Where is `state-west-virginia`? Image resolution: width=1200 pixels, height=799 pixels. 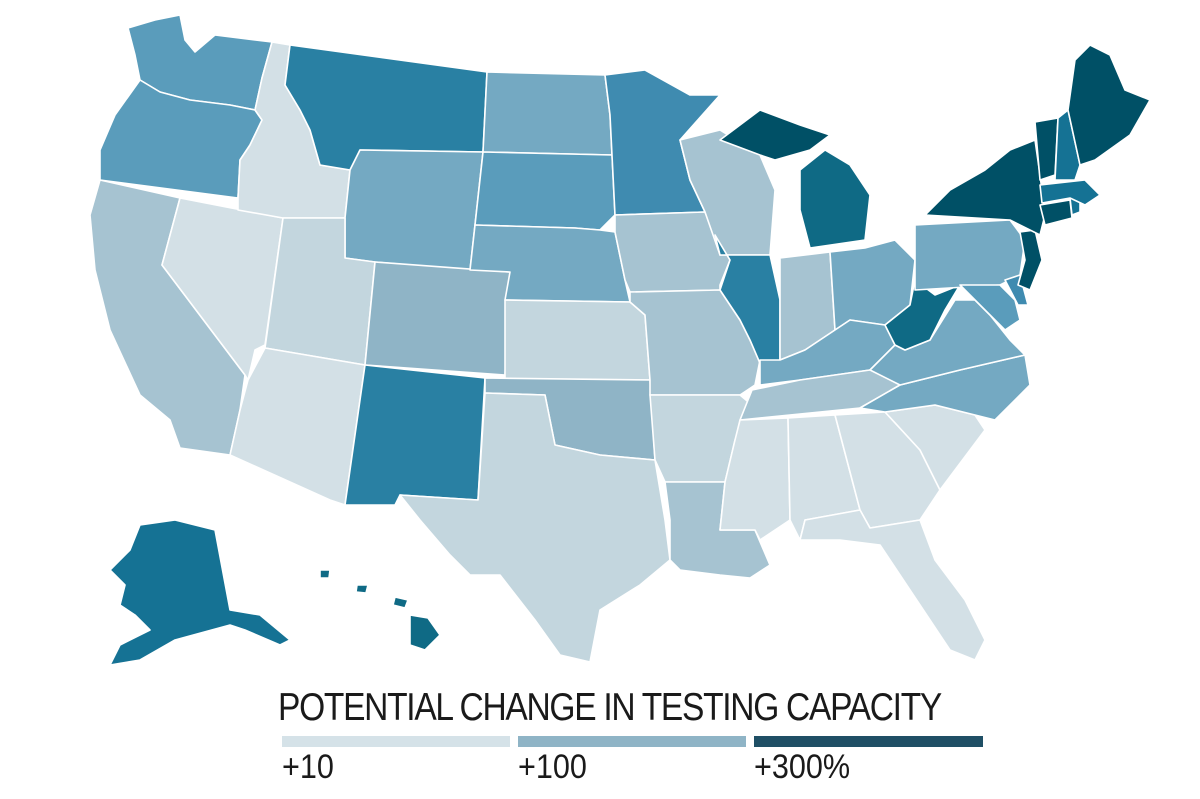
state-west-virginia is located at coordinates (922, 315).